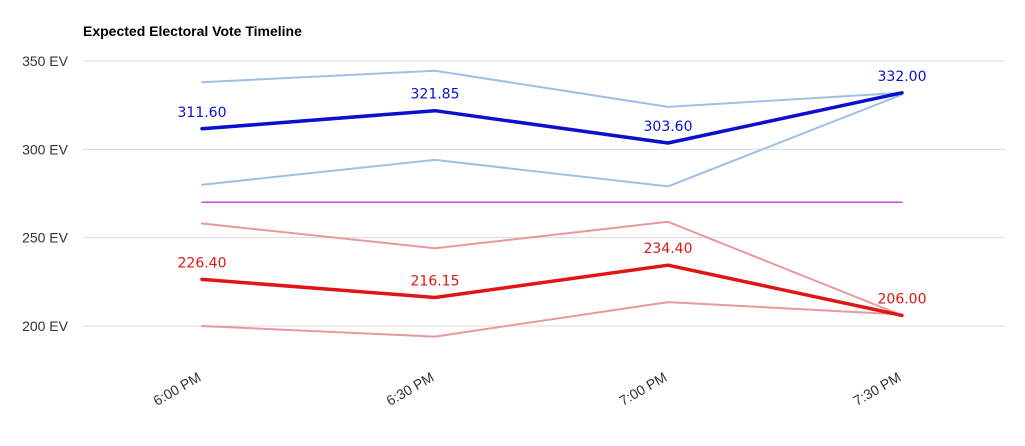 The width and height of the screenshot is (1025, 446). I want to click on data-label: 216.15, so click(435, 281).